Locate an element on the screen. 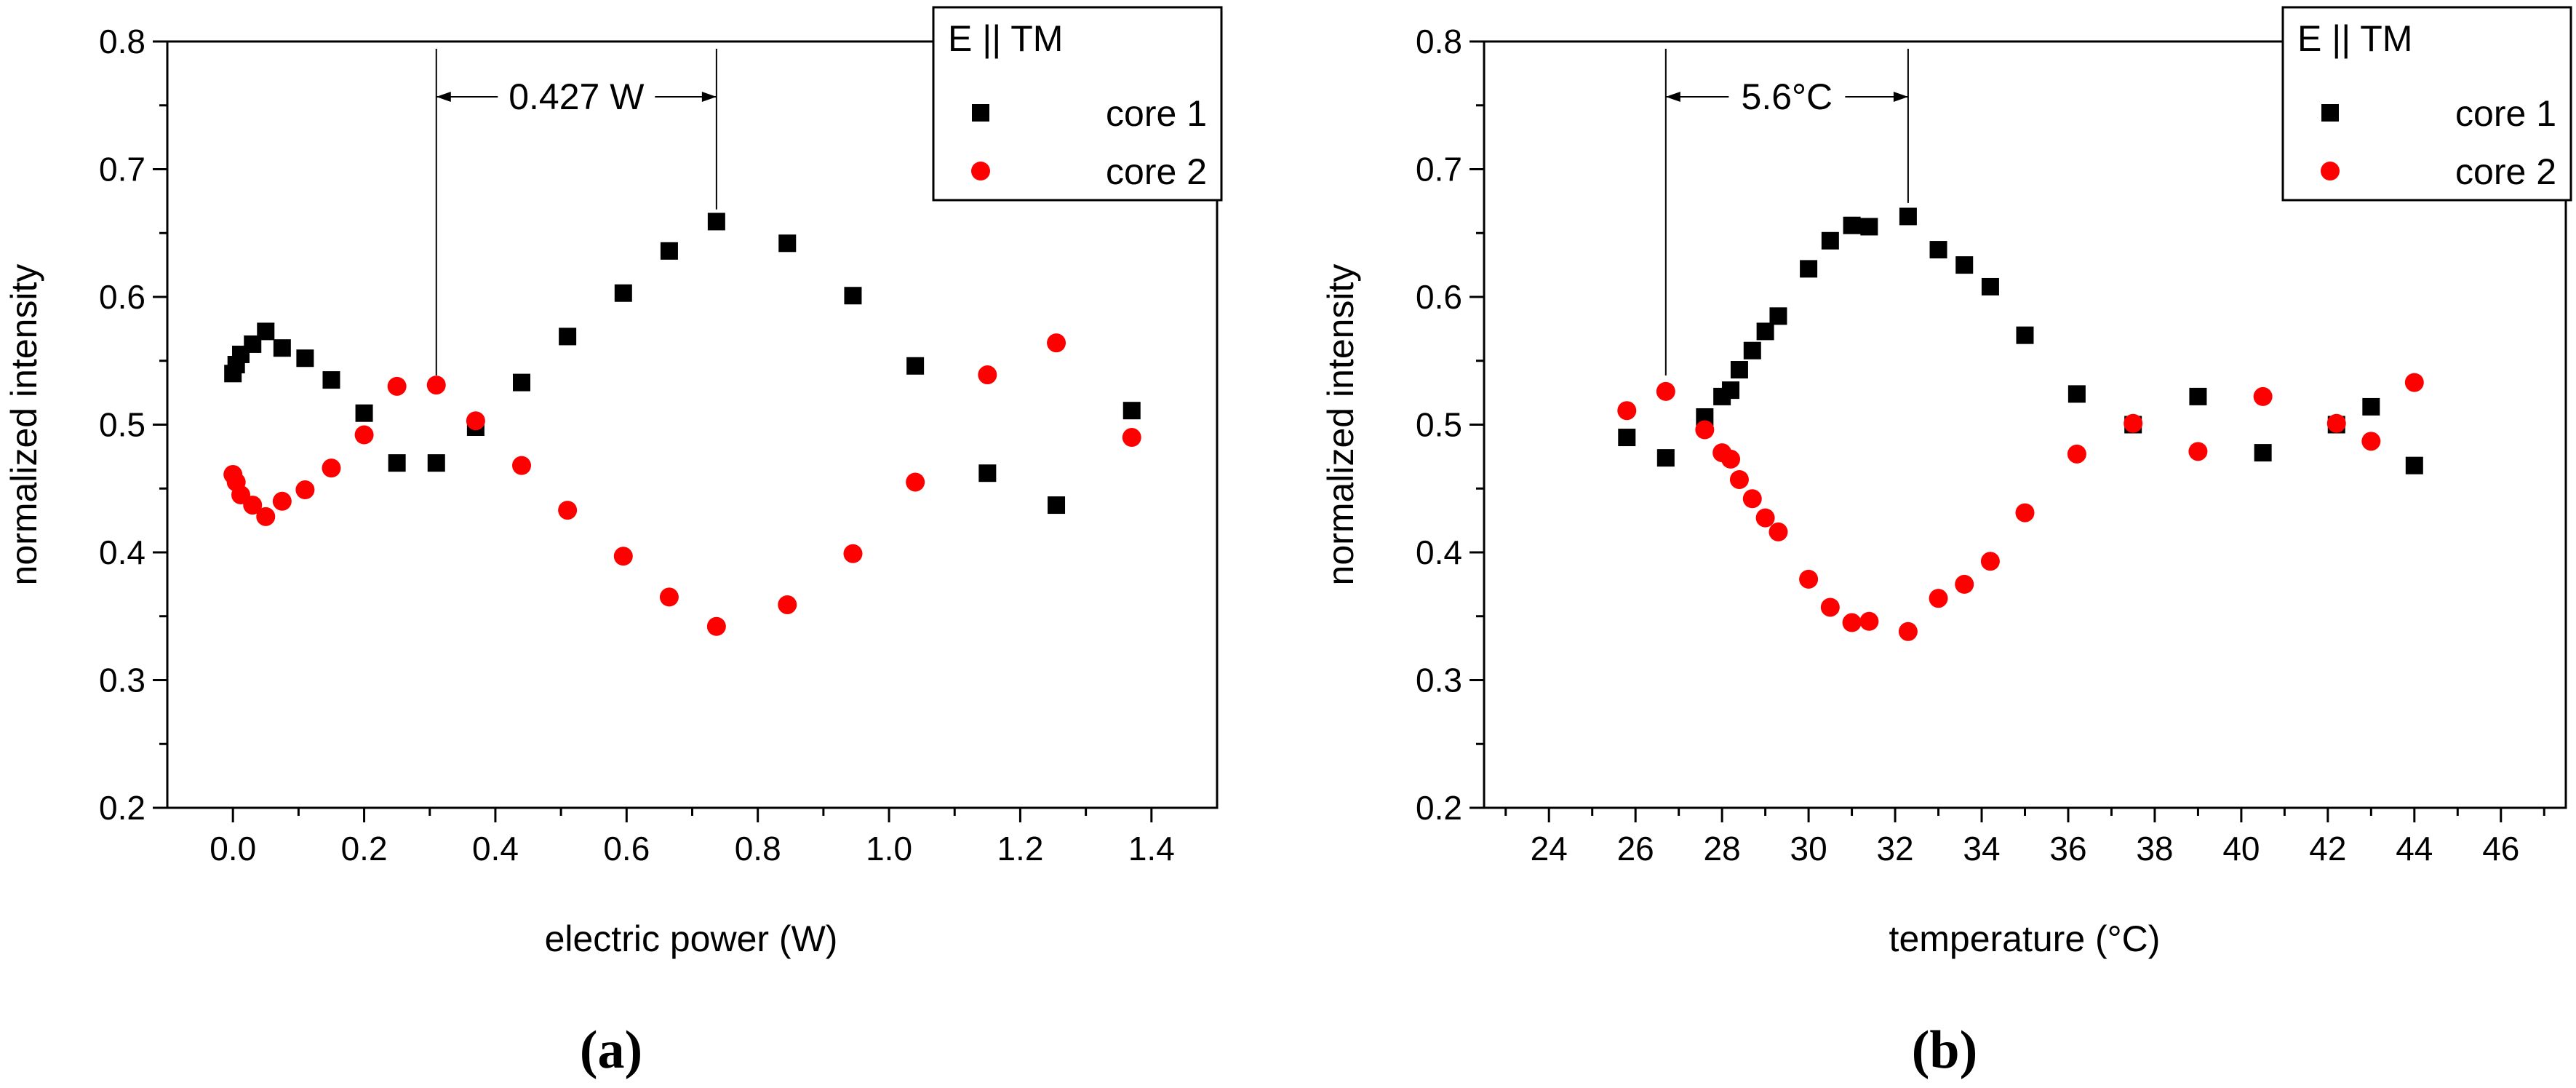  x-axis-label: temperature (°C) is located at coordinates (2025, 938).